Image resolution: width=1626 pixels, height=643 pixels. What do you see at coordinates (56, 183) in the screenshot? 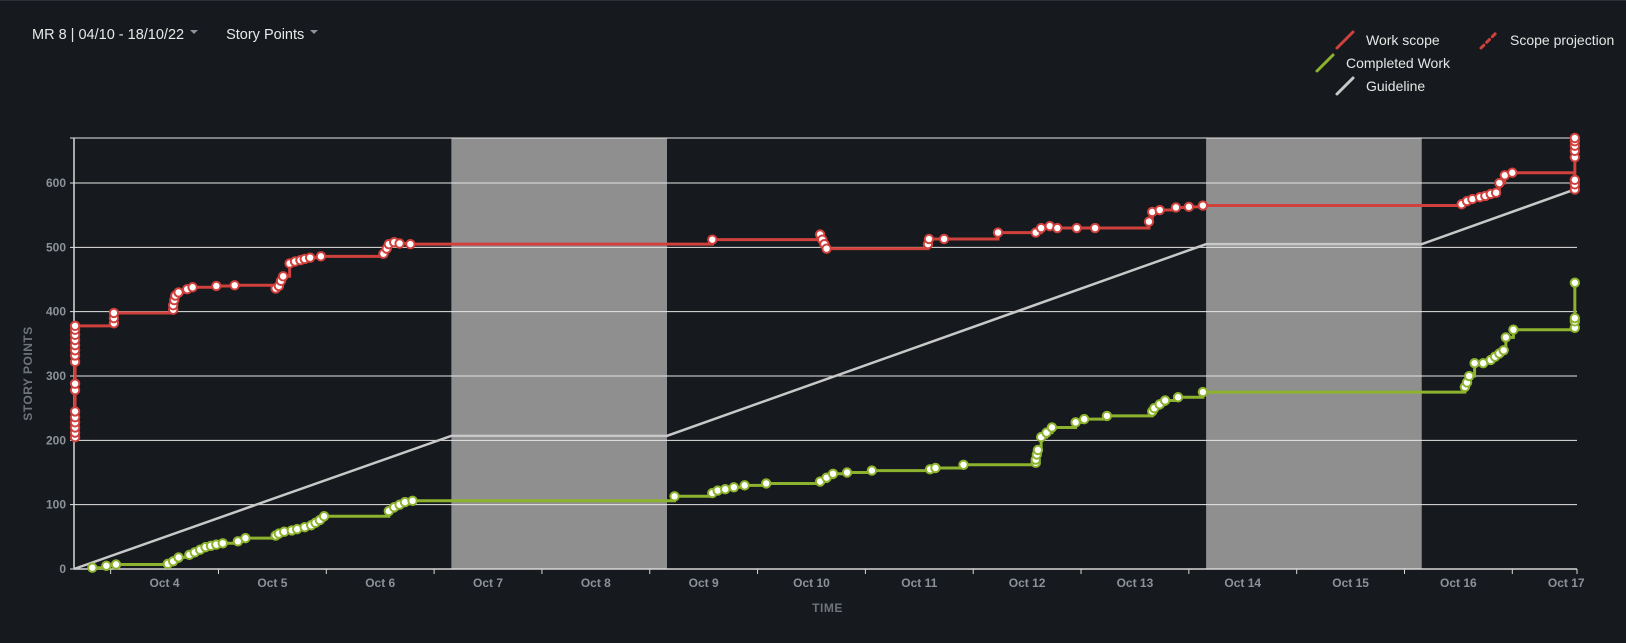
I see `y-tick-label: 600` at bounding box center [56, 183].